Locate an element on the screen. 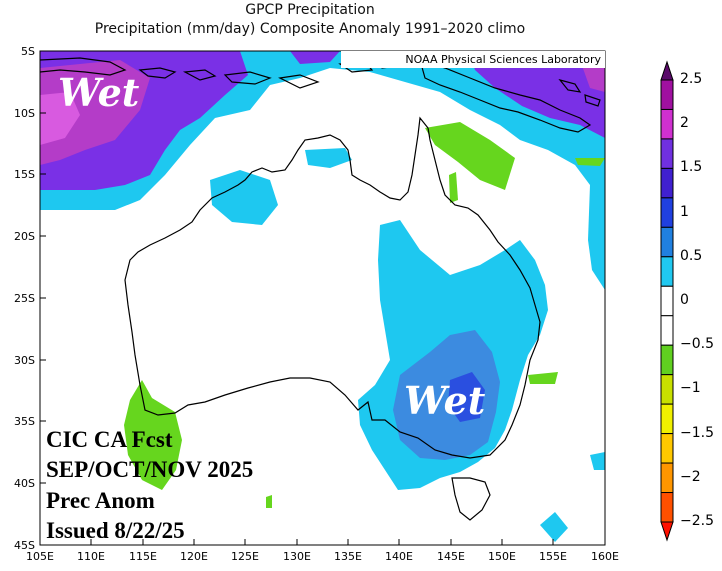 The image size is (722, 571). lon-label: 105E is located at coordinates (40, 556).